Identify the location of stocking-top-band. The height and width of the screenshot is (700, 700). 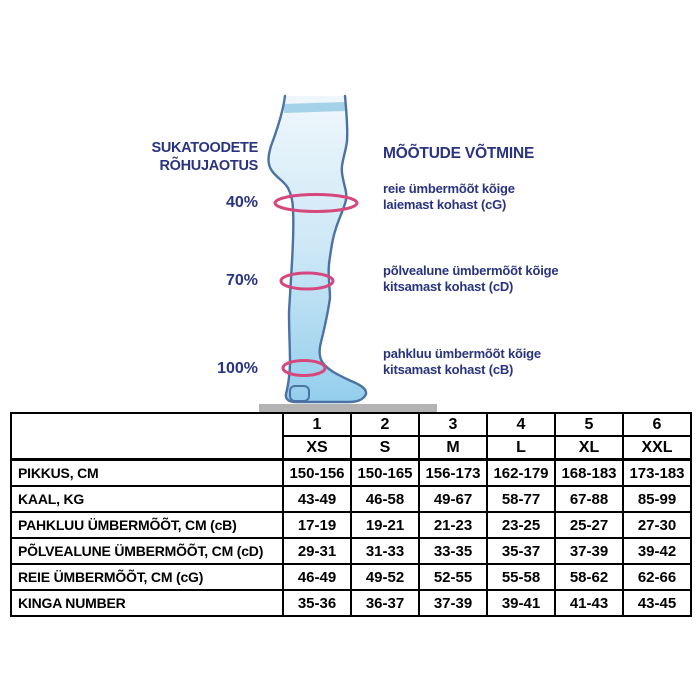
(314, 107).